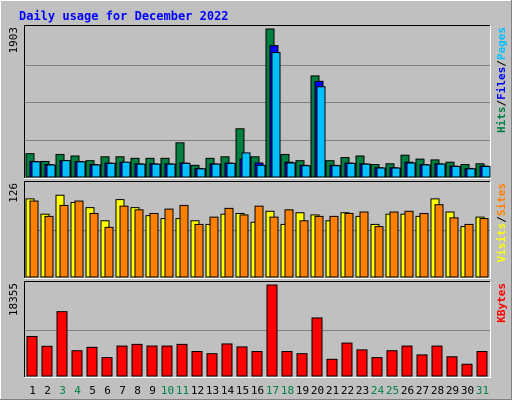 This screenshot has width=512, height=400. I want to click on day-label: 6, so click(107, 390).